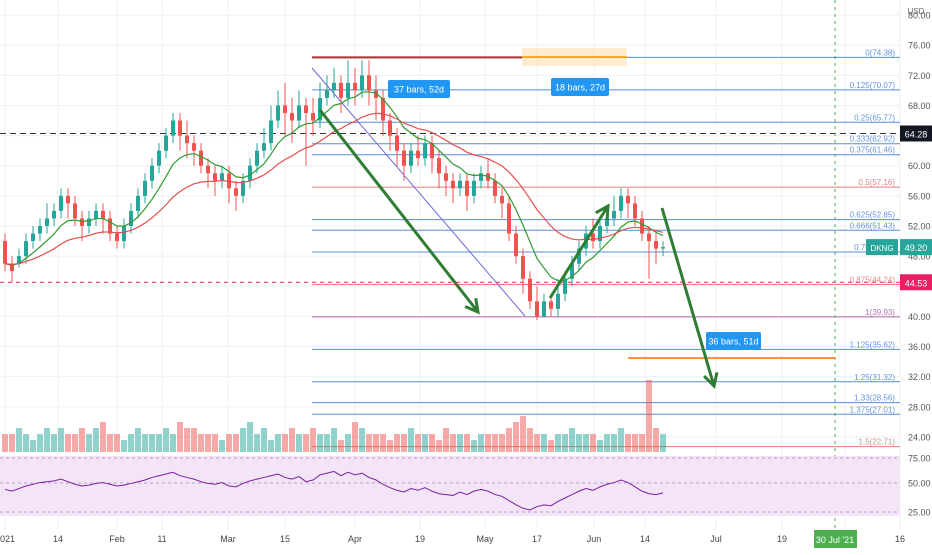 Image resolution: width=932 pixels, height=555 pixels. I want to click on fib-level-label: 0.333(62.92), so click(873, 139).